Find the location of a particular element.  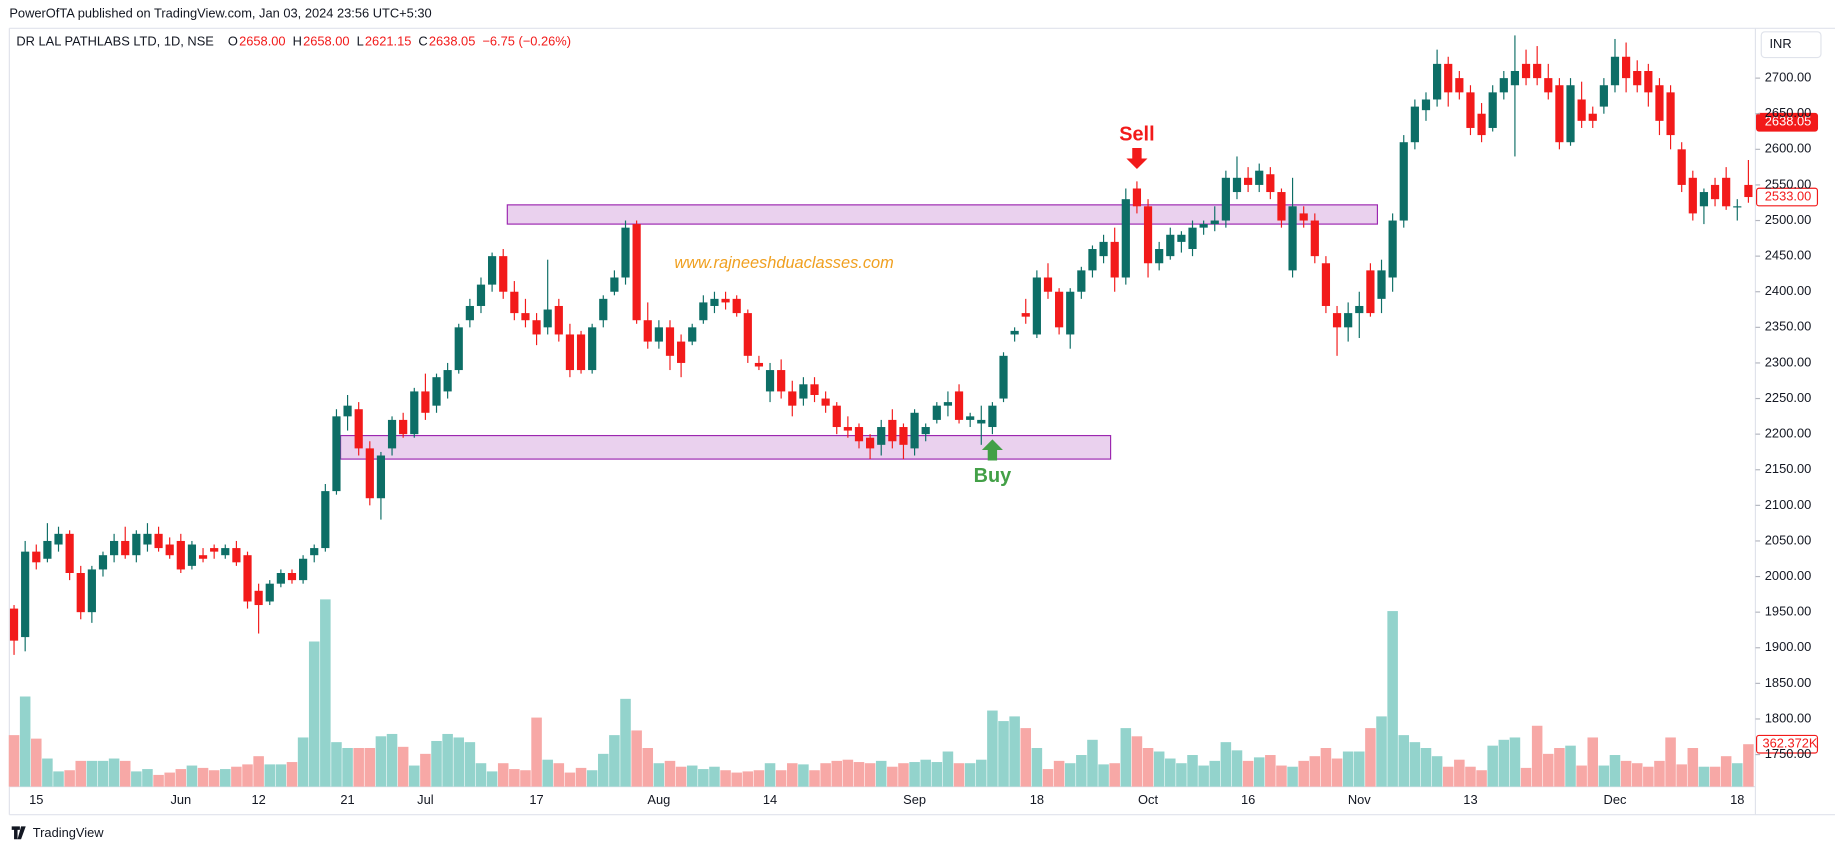

y-tick-label: 2150.00 is located at coordinates (1788, 468).